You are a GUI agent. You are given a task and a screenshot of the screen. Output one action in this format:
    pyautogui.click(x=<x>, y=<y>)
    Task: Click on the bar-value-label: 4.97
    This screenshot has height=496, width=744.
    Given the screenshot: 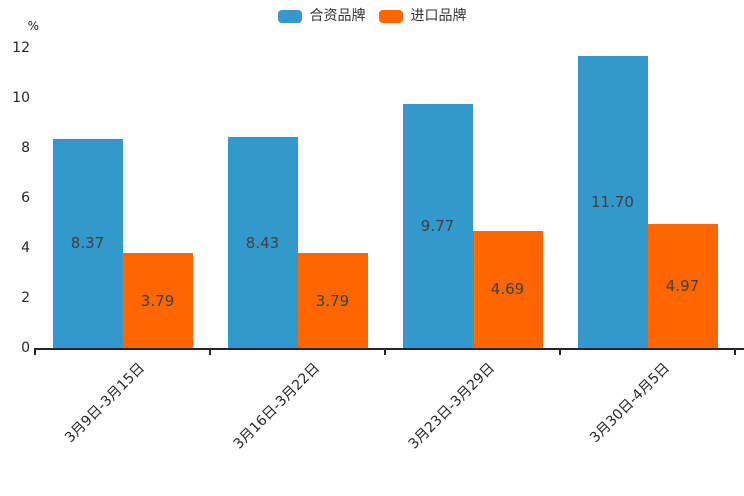 What is the action you would take?
    pyautogui.click(x=682, y=285)
    